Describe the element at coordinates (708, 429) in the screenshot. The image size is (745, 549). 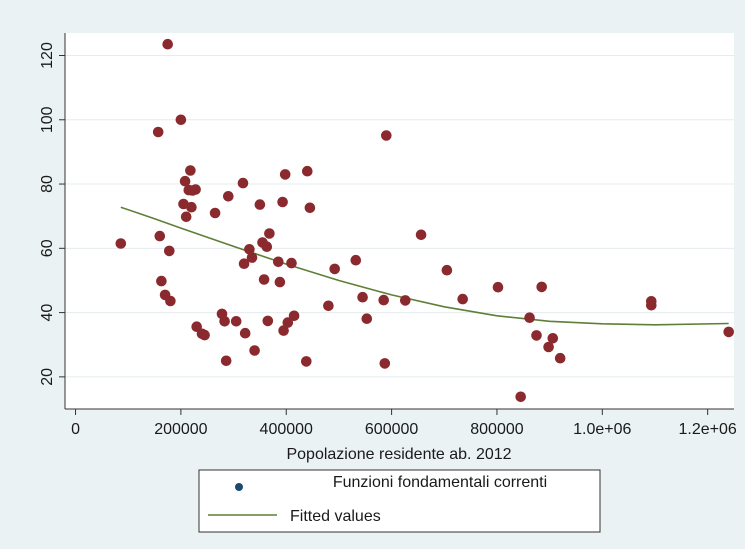
I see `x-tick-label: 1.2e+06` at that location.